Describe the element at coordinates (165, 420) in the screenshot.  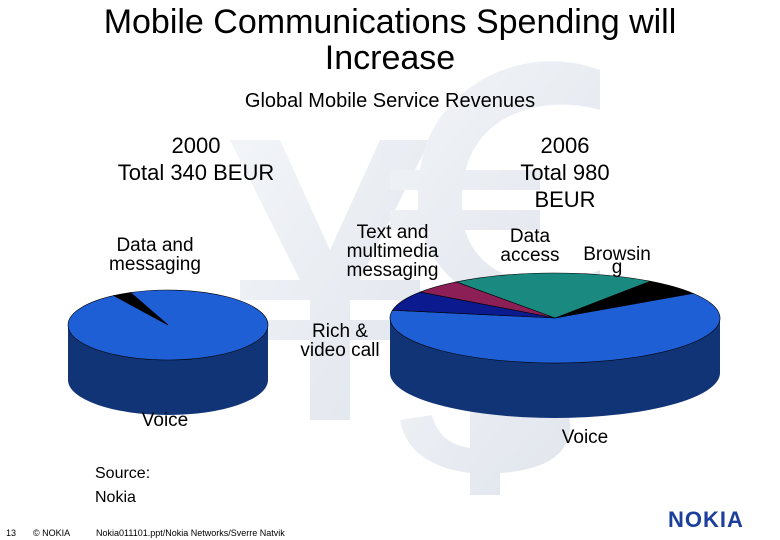
I see `pie-2000-voice-label: Voice` at that location.